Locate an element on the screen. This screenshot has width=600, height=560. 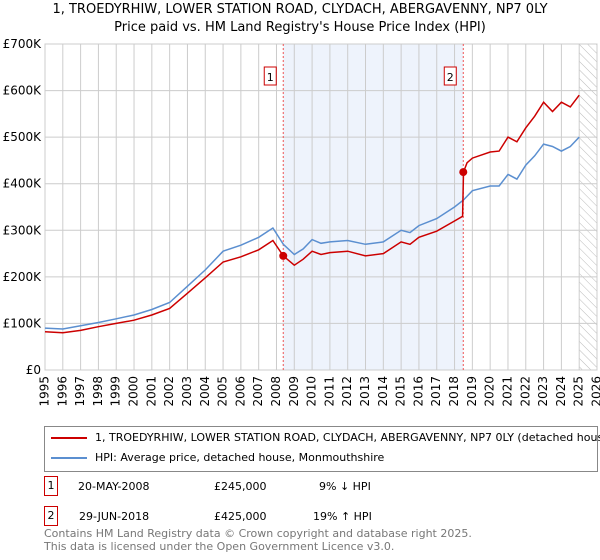
sale-marker-label: 1 is located at coordinates (270, 77).